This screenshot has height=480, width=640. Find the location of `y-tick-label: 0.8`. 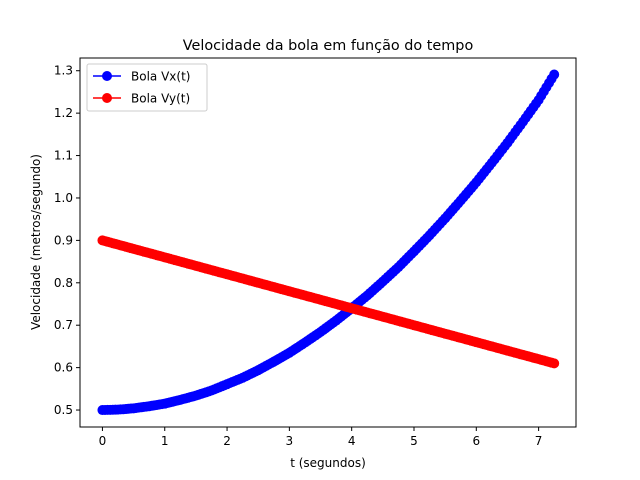

y-tick-label: 0.8 is located at coordinates (63, 283).